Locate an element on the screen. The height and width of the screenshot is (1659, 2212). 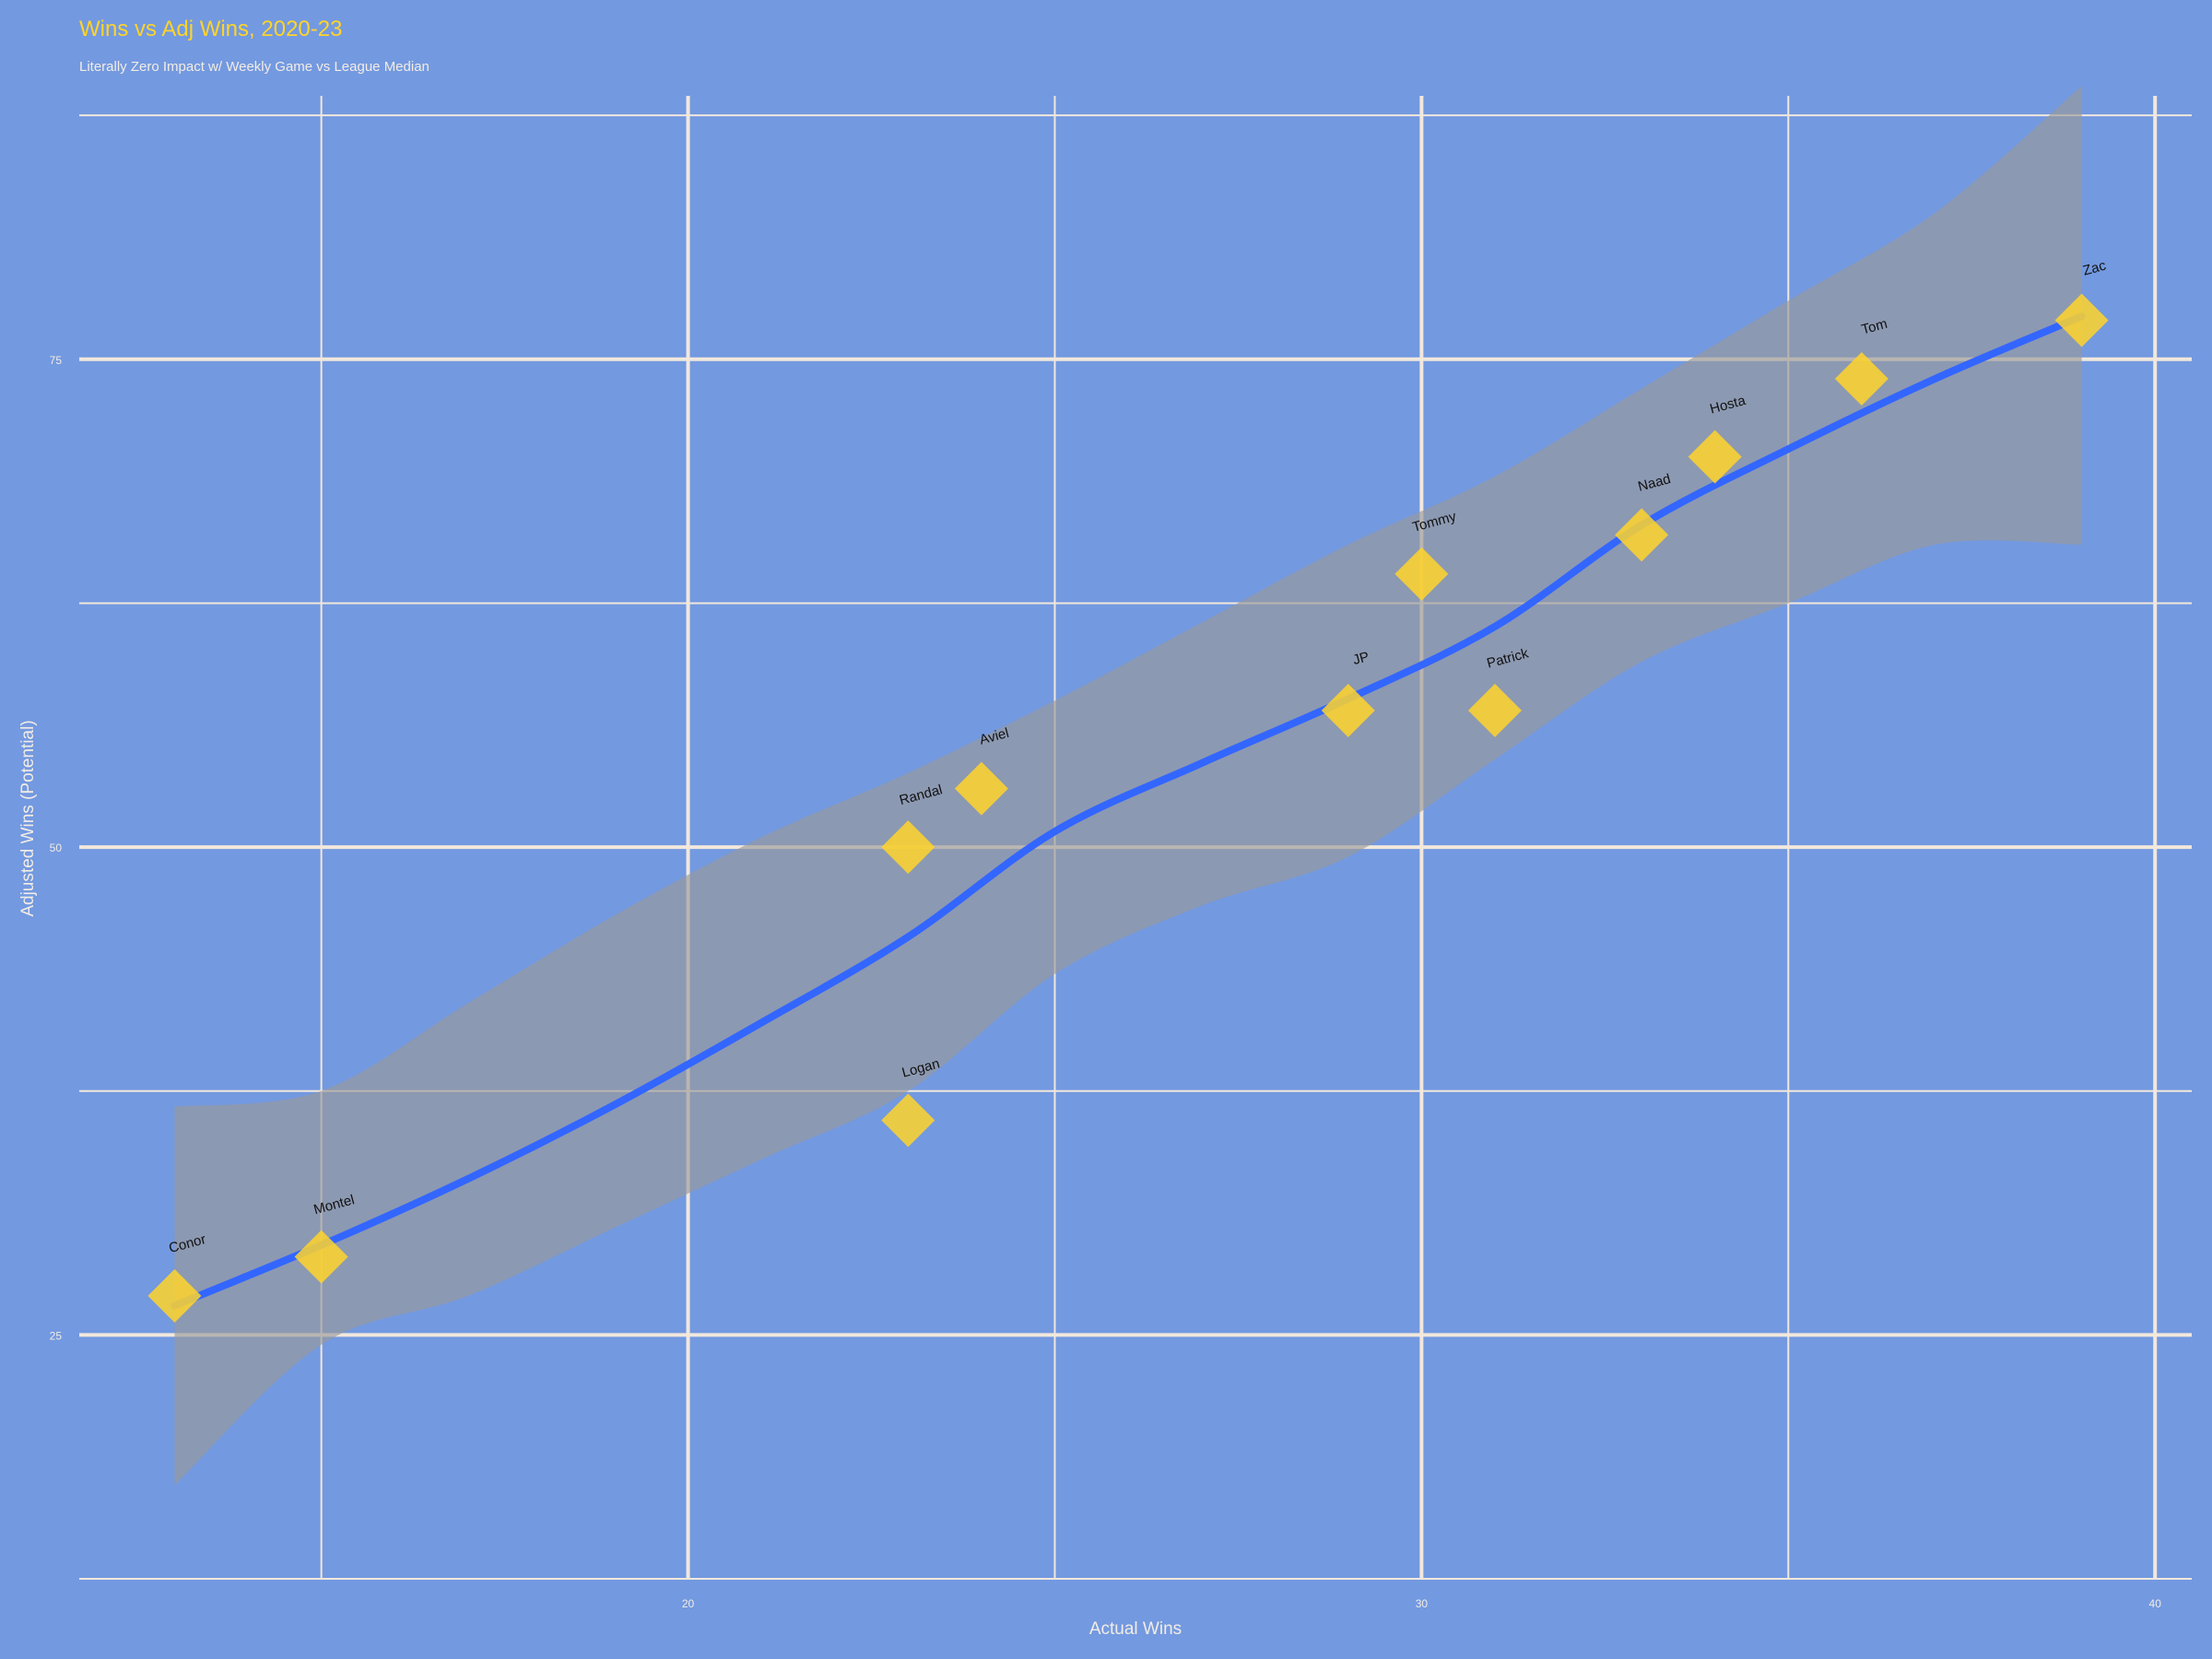
y-axis-title: Adjusted Wins (Potential) is located at coordinates (28, 818).